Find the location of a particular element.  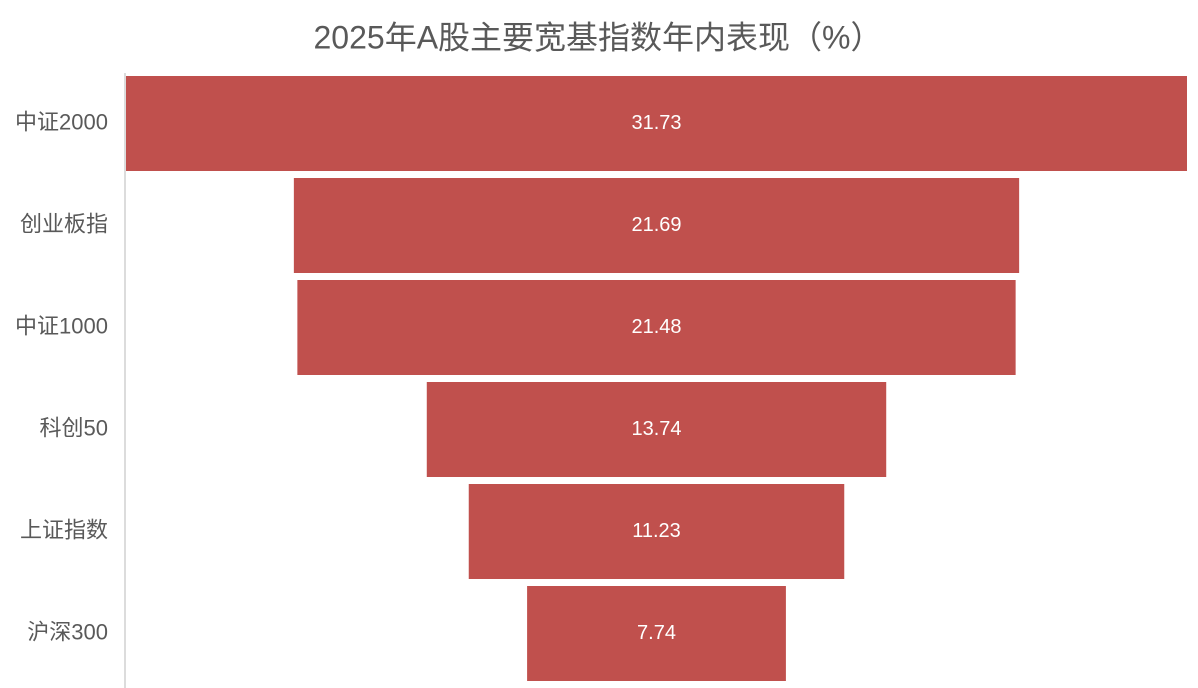

category-label: 上证指数 is located at coordinates (64, 529).